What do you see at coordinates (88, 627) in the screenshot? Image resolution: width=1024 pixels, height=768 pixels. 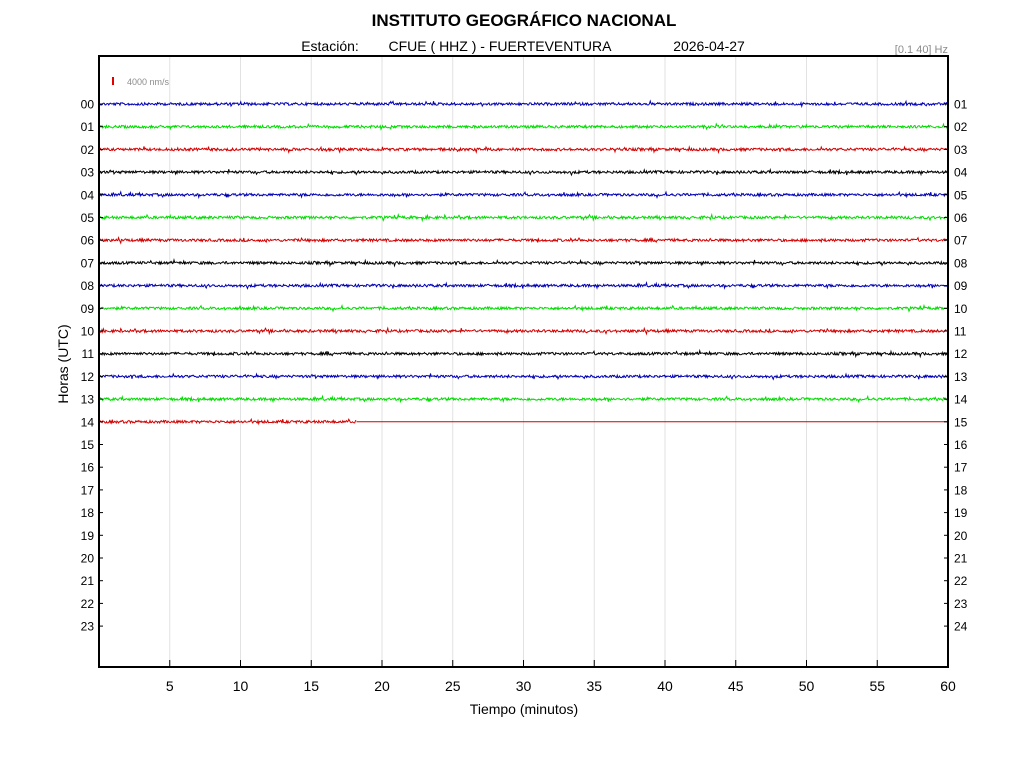 I see `hour-label-left: 23` at bounding box center [88, 627].